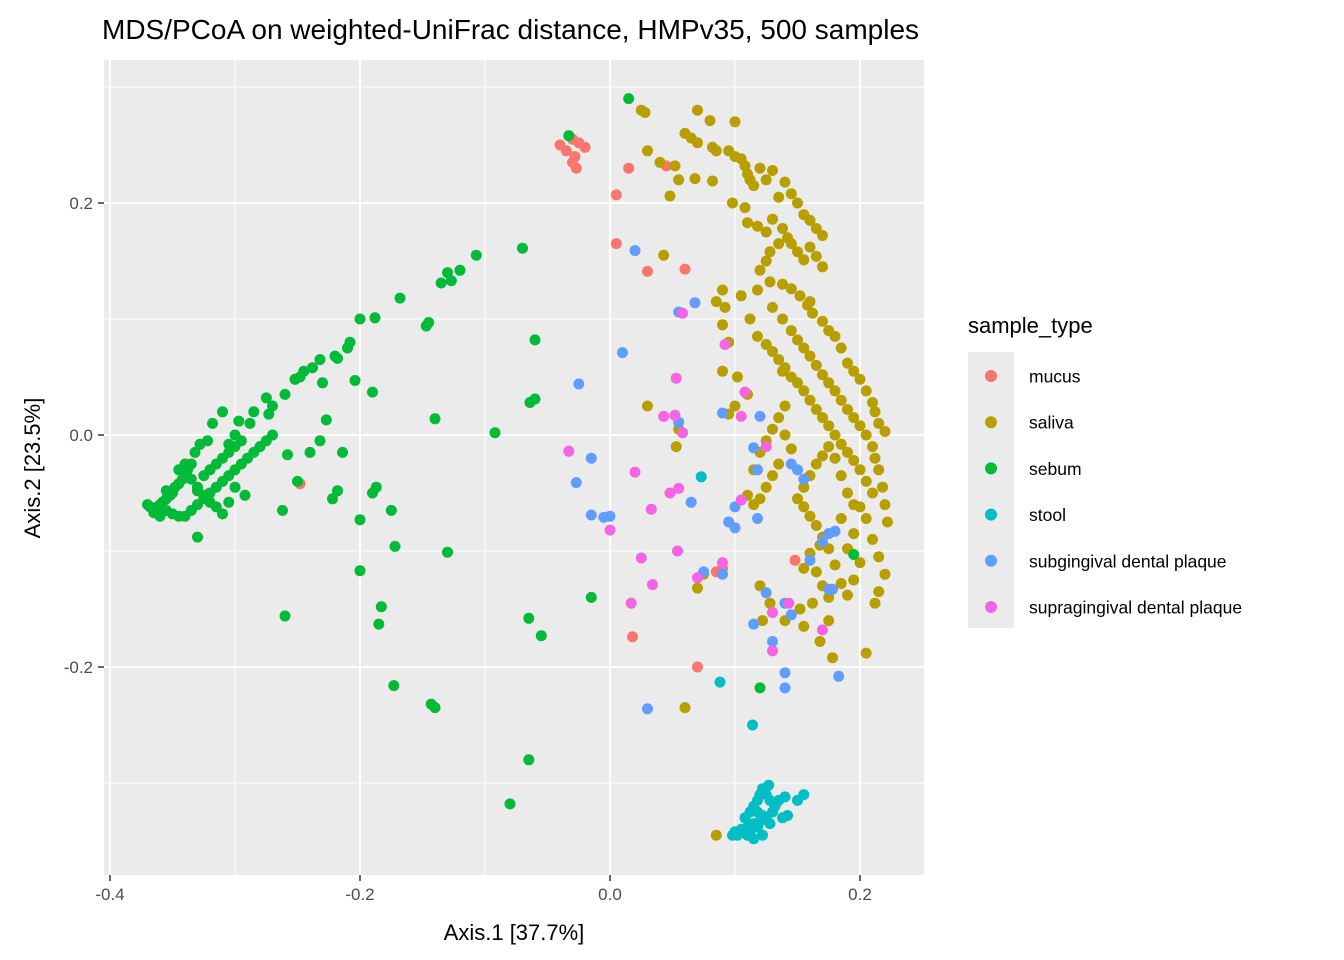 The width and height of the screenshot is (1344, 960). Describe the element at coordinates (991, 514) in the screenshot. I see `legend-key-stool` at that location.